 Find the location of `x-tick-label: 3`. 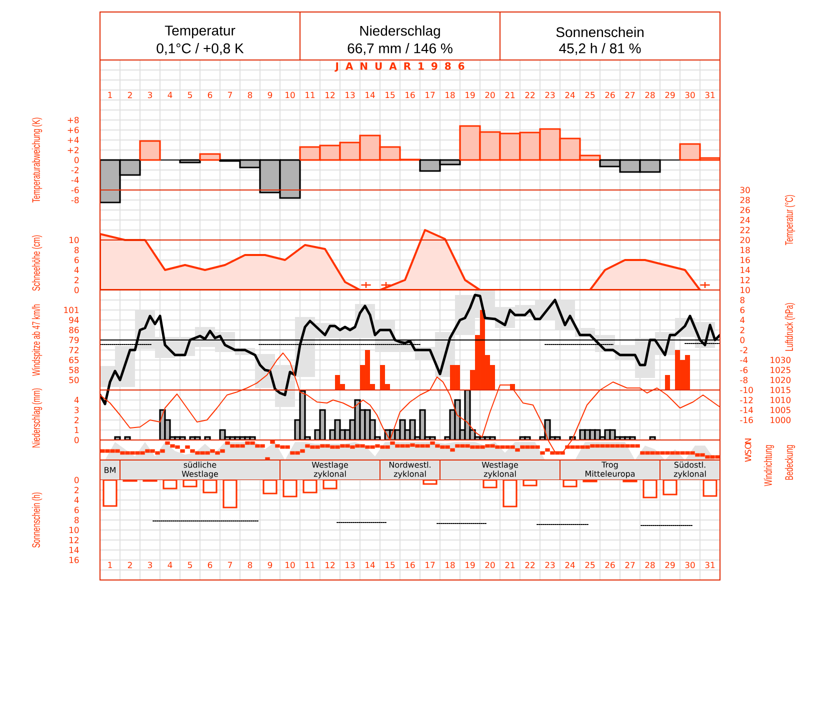

x-tick-label: 3 is located at coordinates (150, 565).